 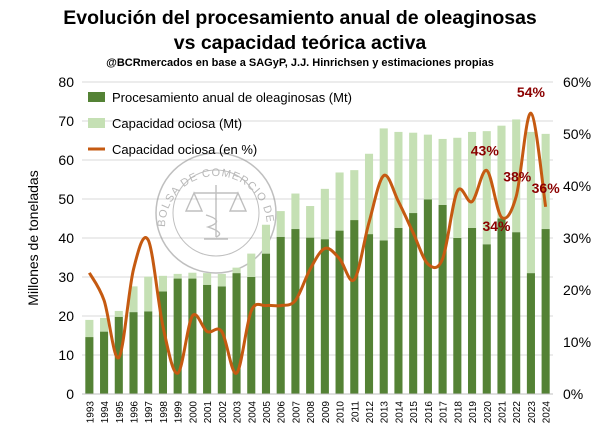 I want to click on x-tick-label: 2004, so click(x=252, y=412).